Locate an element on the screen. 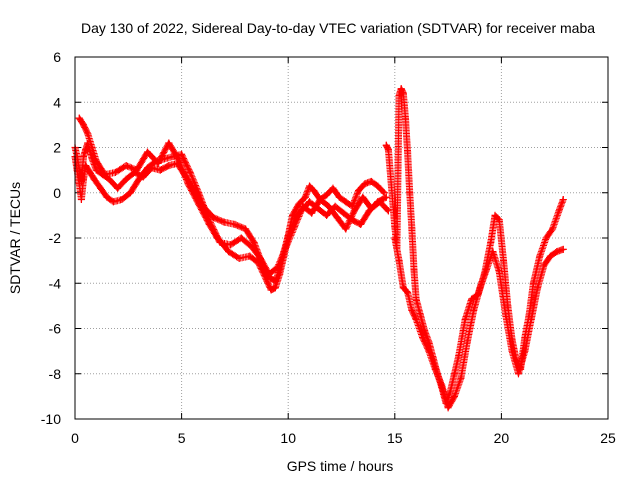 Image resolution: width=640 pixels, height=480 pixels. x-tick-label: 0 is located at coordinates (75, 438).